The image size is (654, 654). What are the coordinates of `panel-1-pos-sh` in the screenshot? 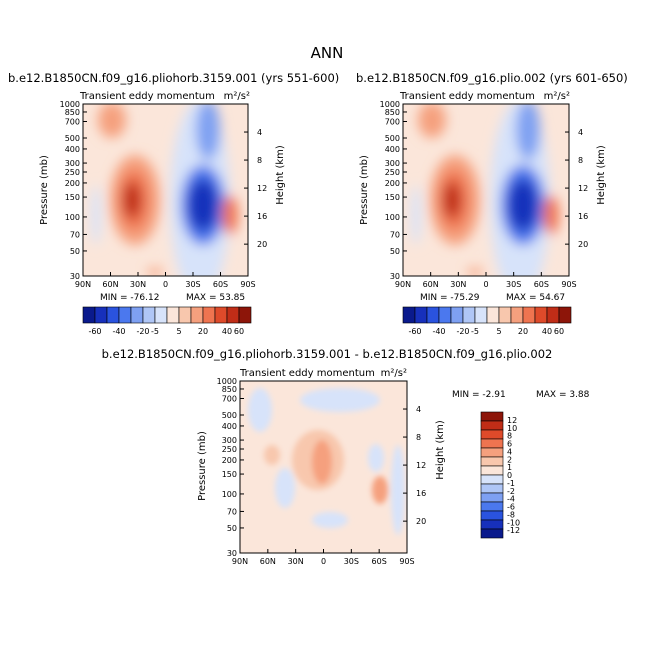 It's located at (230, 215).